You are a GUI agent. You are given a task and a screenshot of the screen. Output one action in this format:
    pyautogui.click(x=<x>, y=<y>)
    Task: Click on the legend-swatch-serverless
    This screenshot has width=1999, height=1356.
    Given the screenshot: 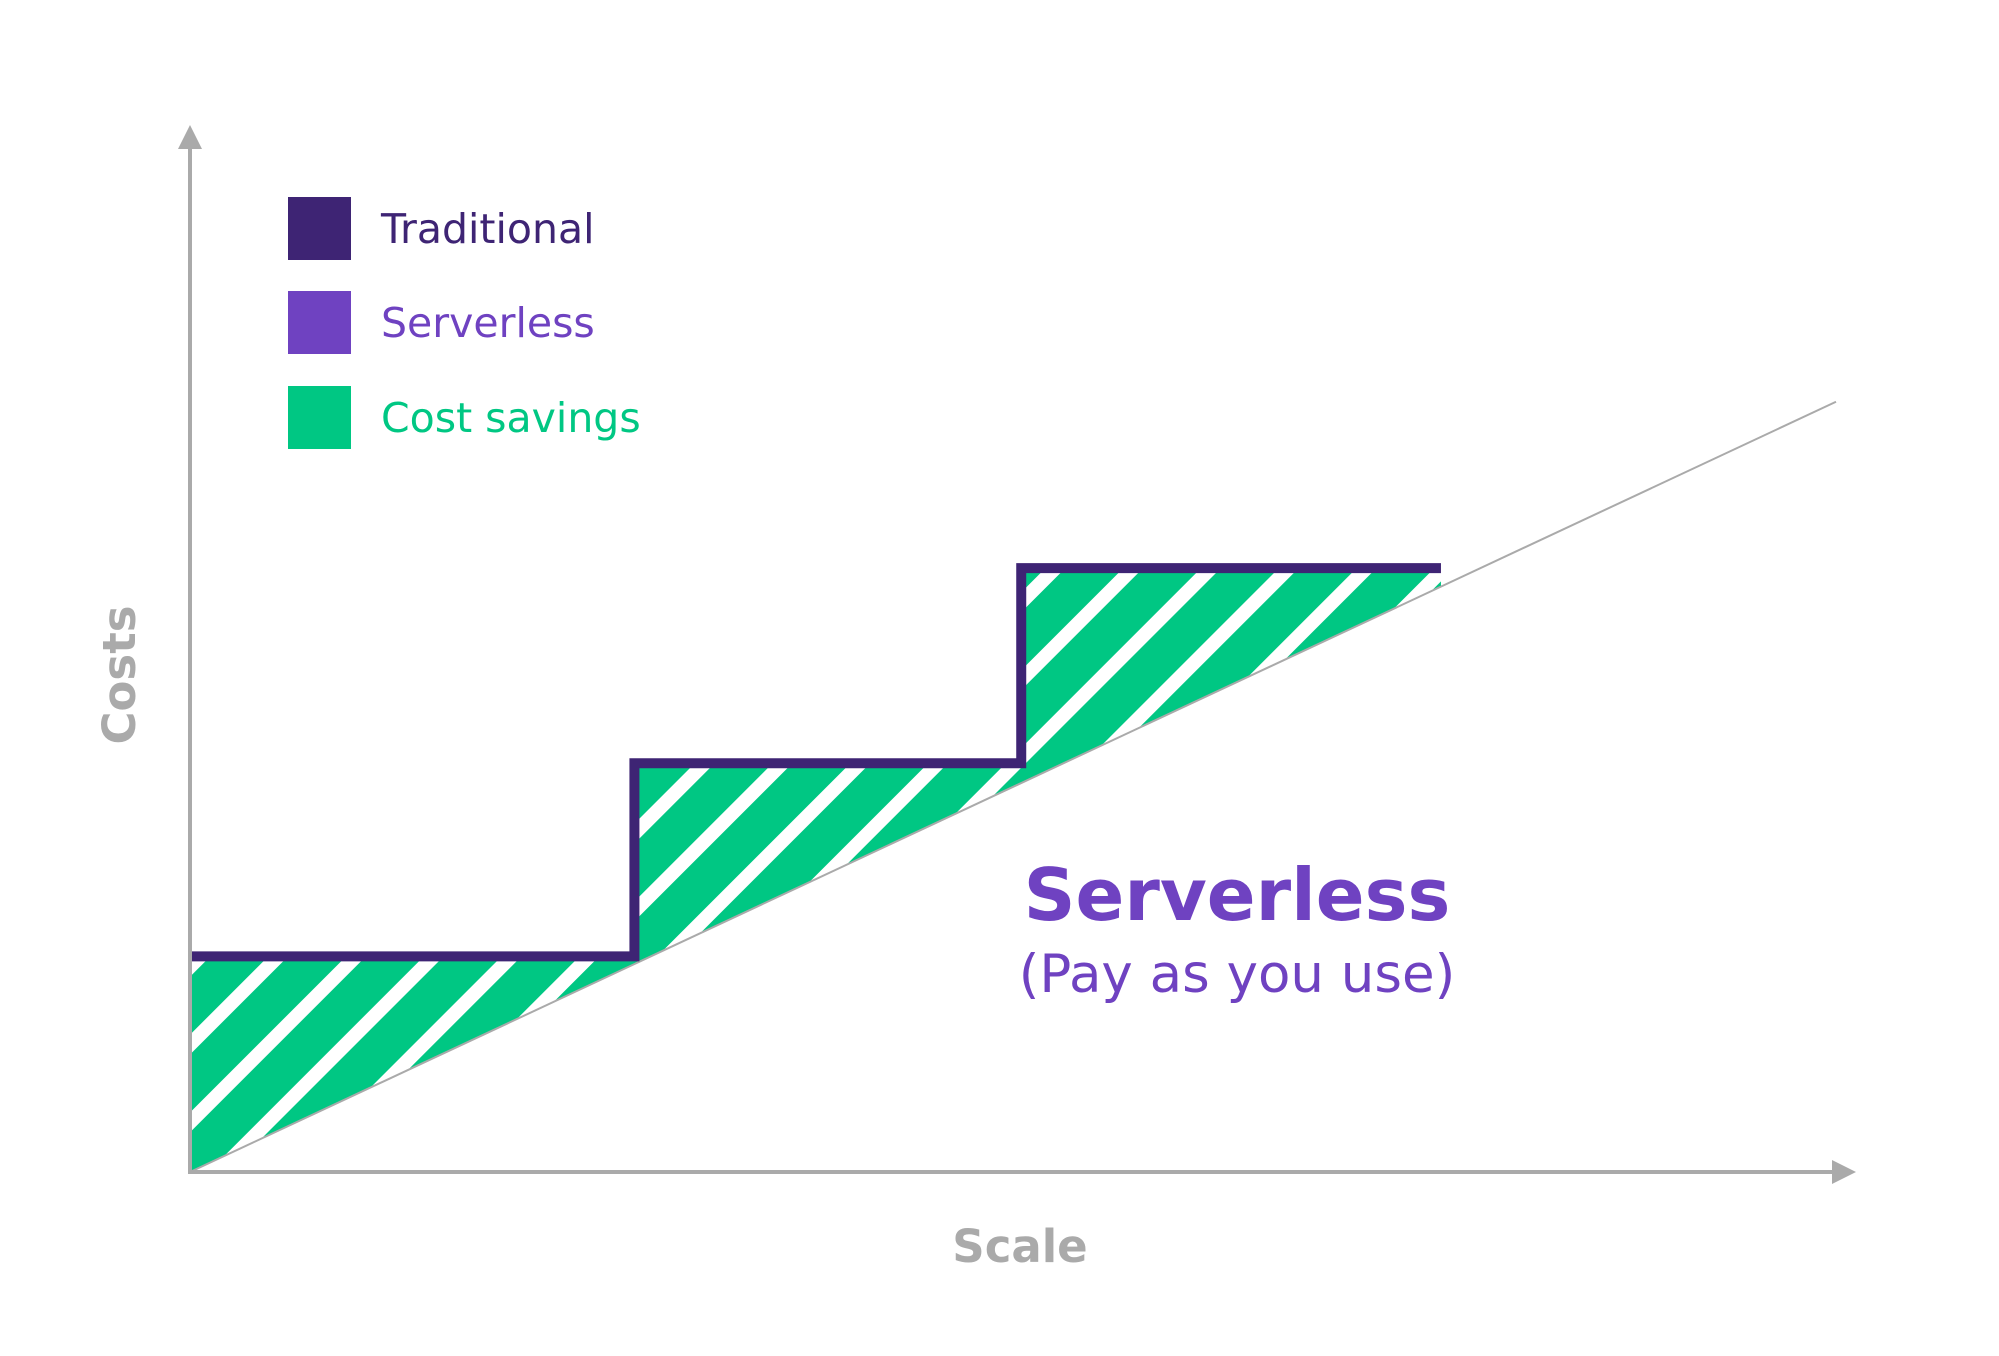 What is the action you would take?
    pyautogui.click(x=319, y=322)
    